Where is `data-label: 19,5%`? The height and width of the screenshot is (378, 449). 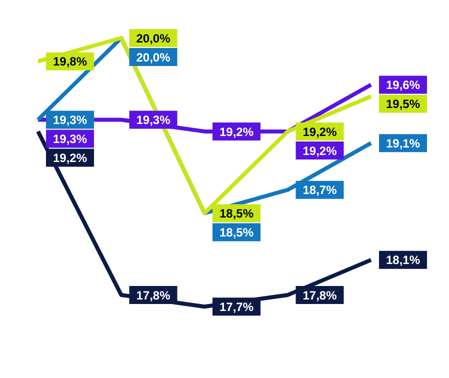
data-label: 19,5% is located at coordinates (403, 104).